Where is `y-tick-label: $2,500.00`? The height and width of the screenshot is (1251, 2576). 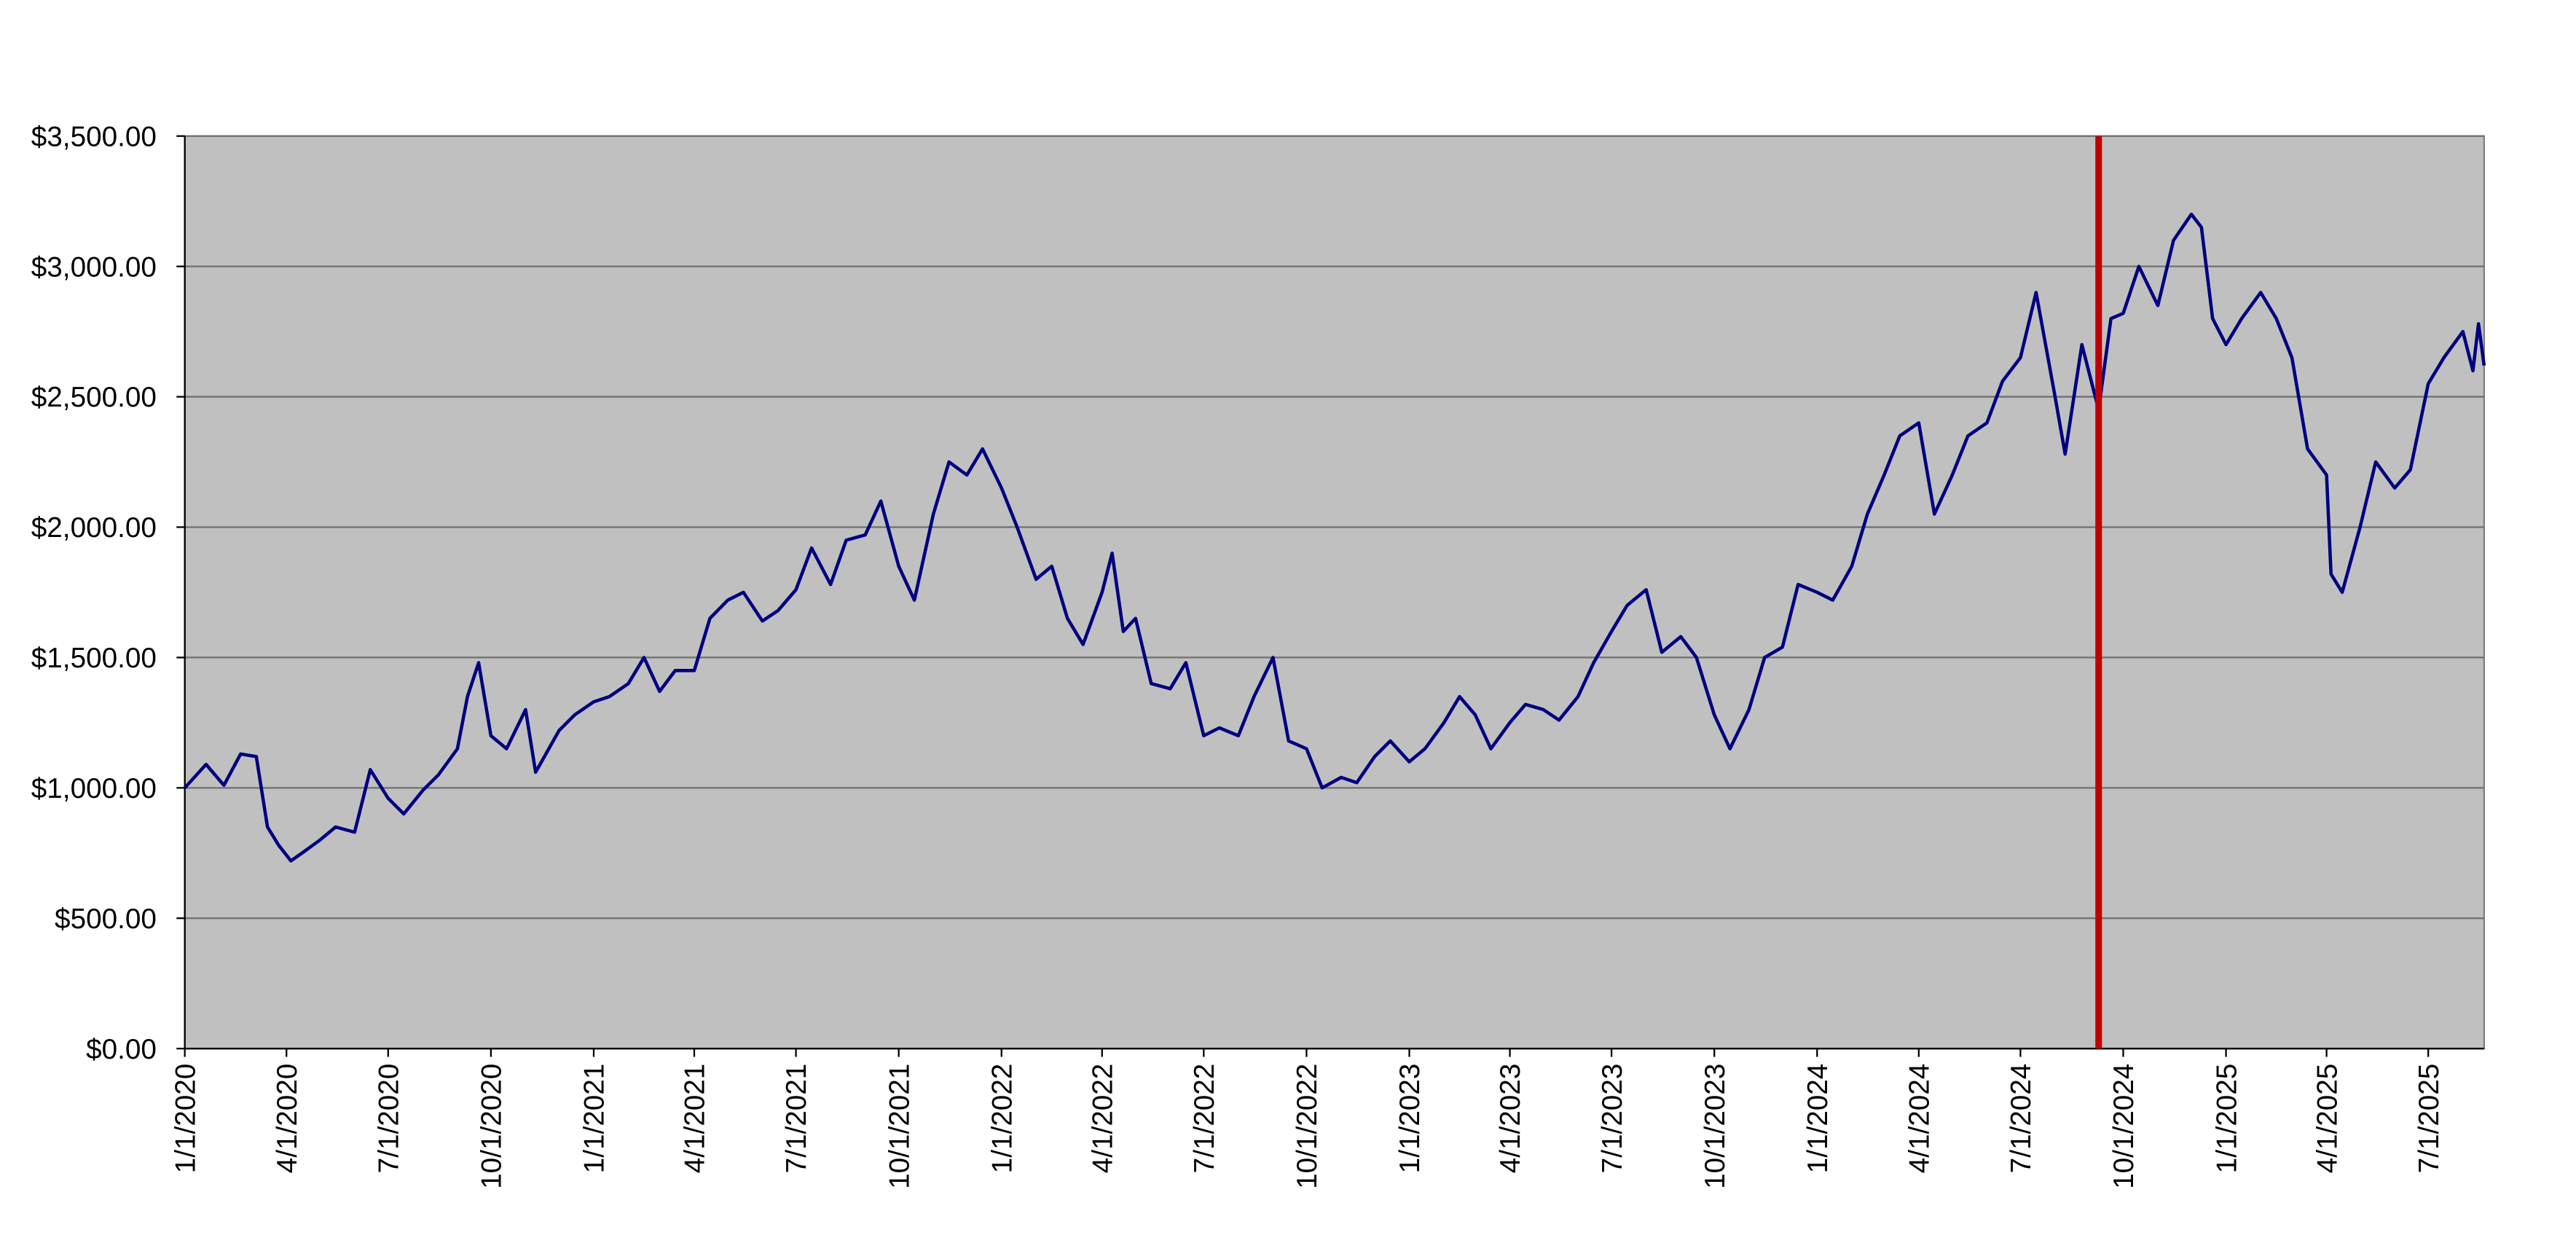
y-tick-label: $2,500.00 is located at coordinates (94, 397).